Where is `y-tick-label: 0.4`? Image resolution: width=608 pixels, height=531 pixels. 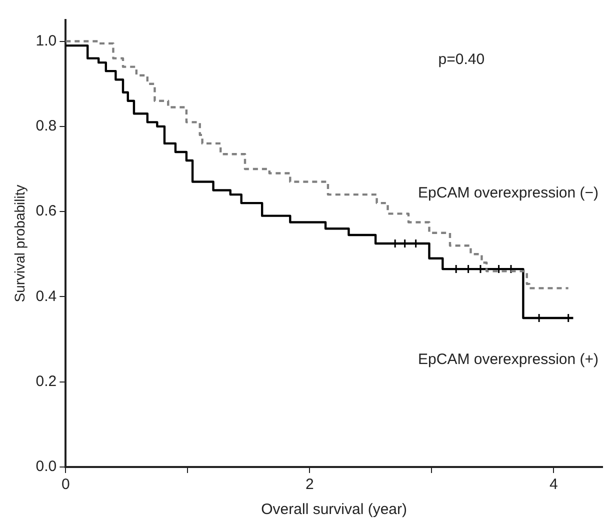 y-tick-label: 0.4 is located at coordinates (46, 296).